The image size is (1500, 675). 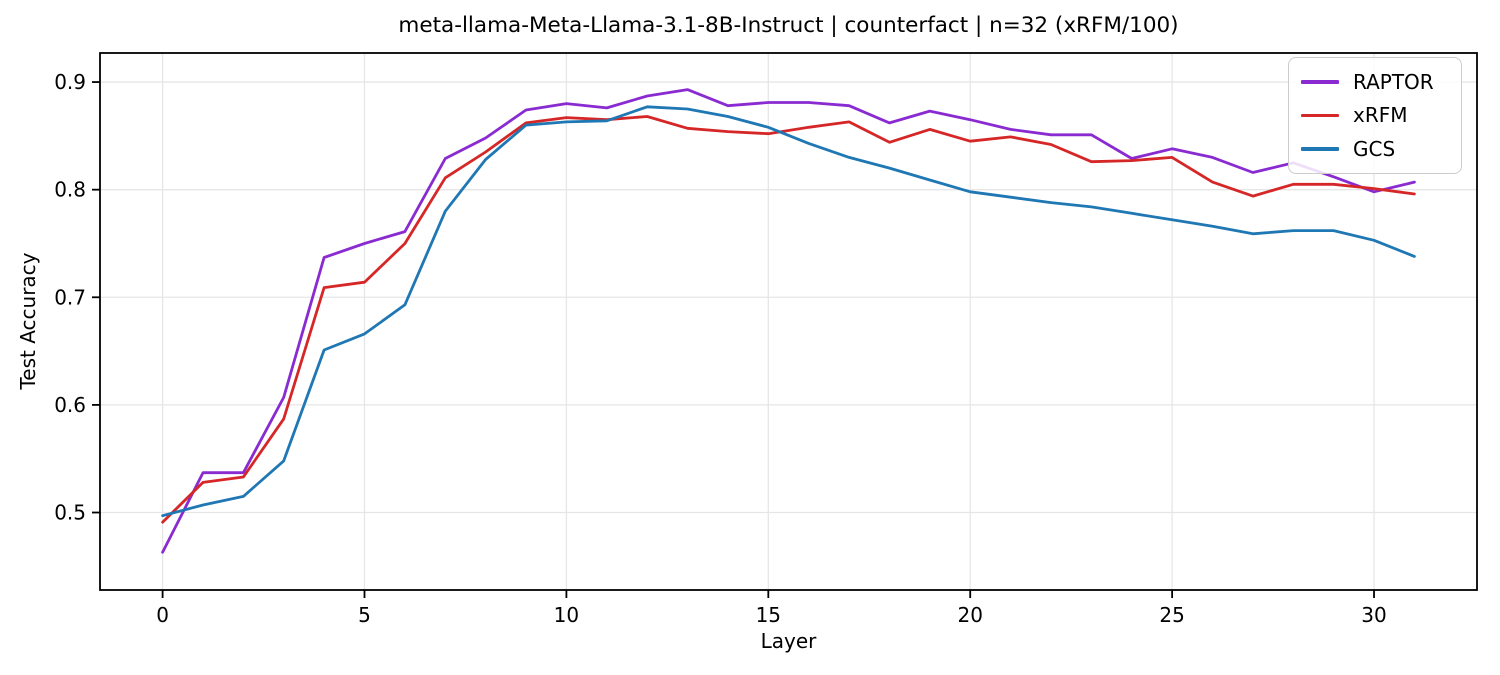 I want to click on legend-item-xrfm: xRFM, so click(x=1375, y=115).